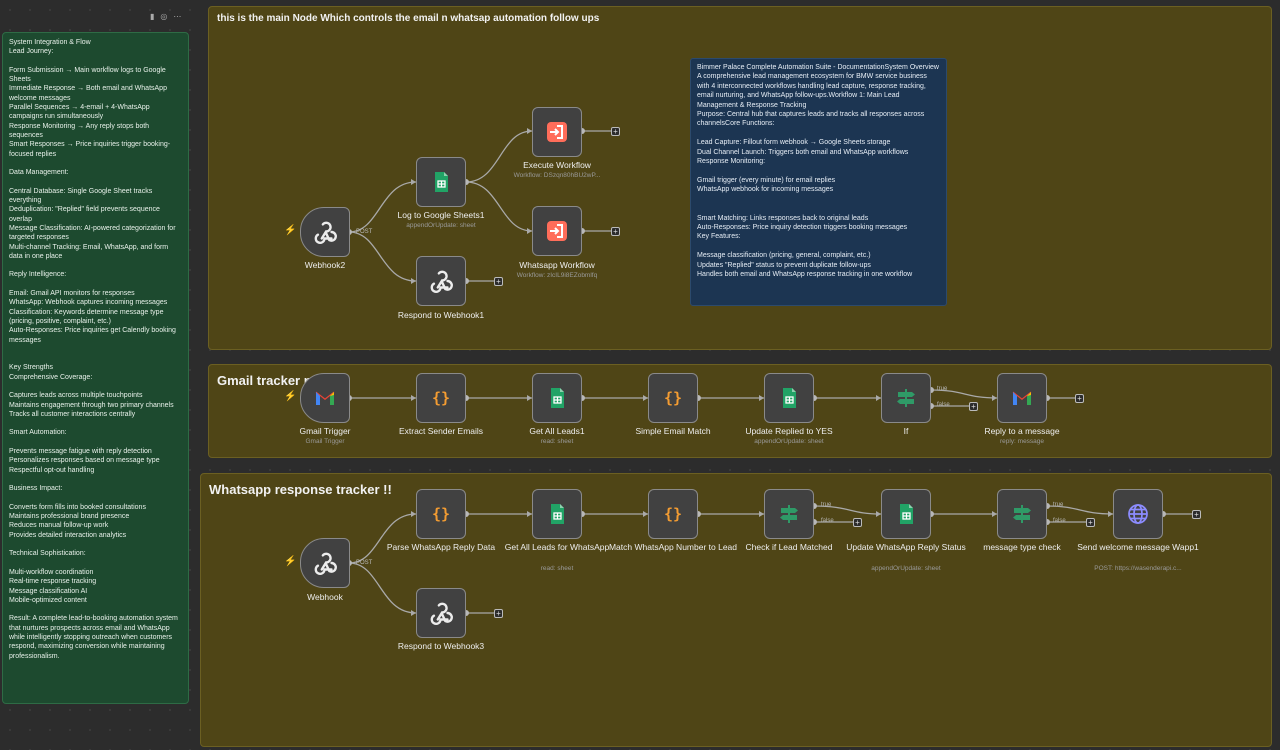 This screenshot has width=1280, height=750. I want to click on node-match-whatsapp-number, so click(673, 514).